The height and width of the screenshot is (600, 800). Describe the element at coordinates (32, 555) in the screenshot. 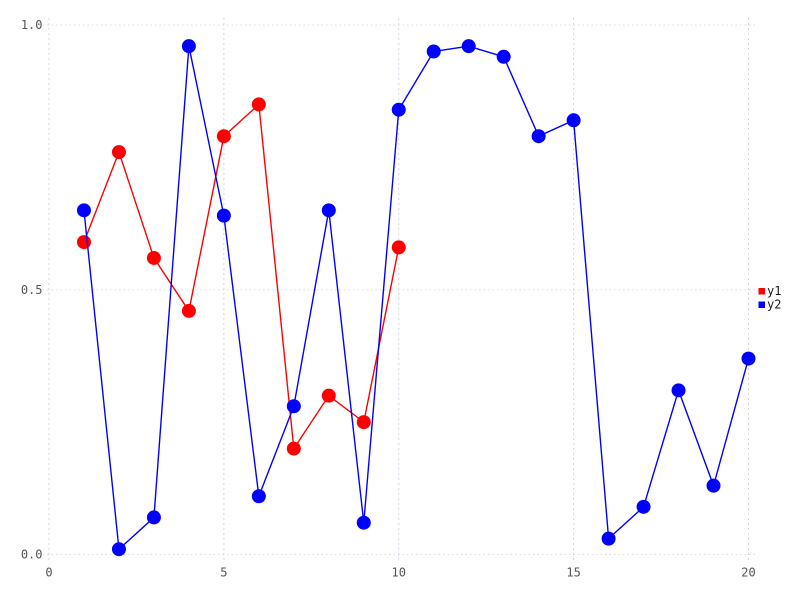

I see `y-tick-label: 0.0` at that location.